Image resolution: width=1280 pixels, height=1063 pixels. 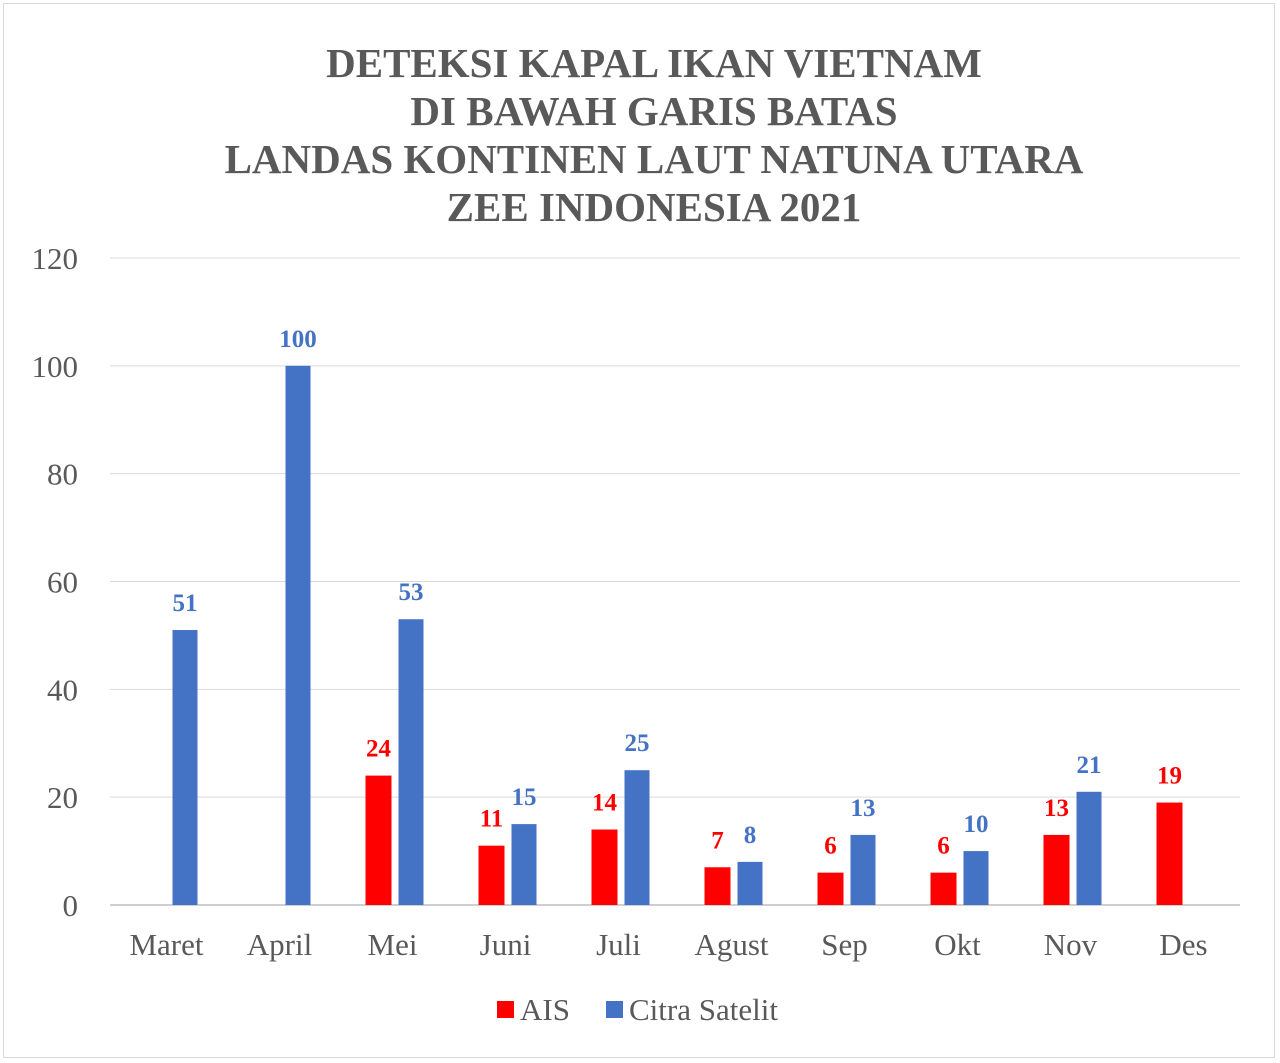 I want to click on x-tick-label: Agust, so click(x=731, y=944).